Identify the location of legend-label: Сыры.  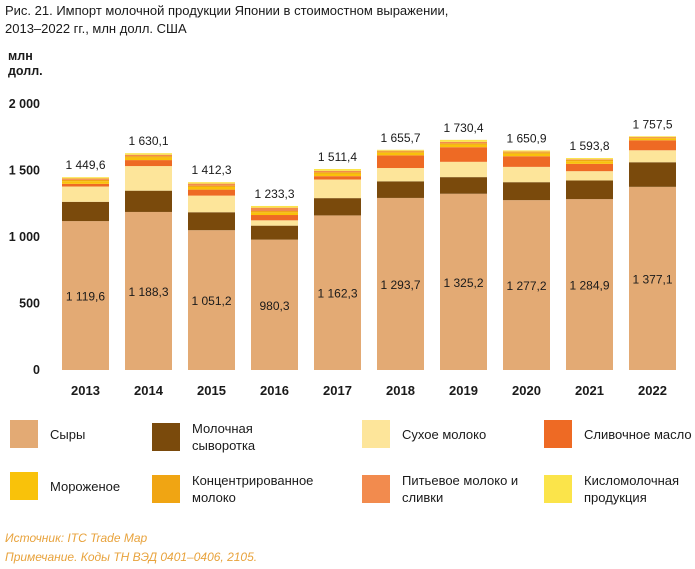
(68, 434).